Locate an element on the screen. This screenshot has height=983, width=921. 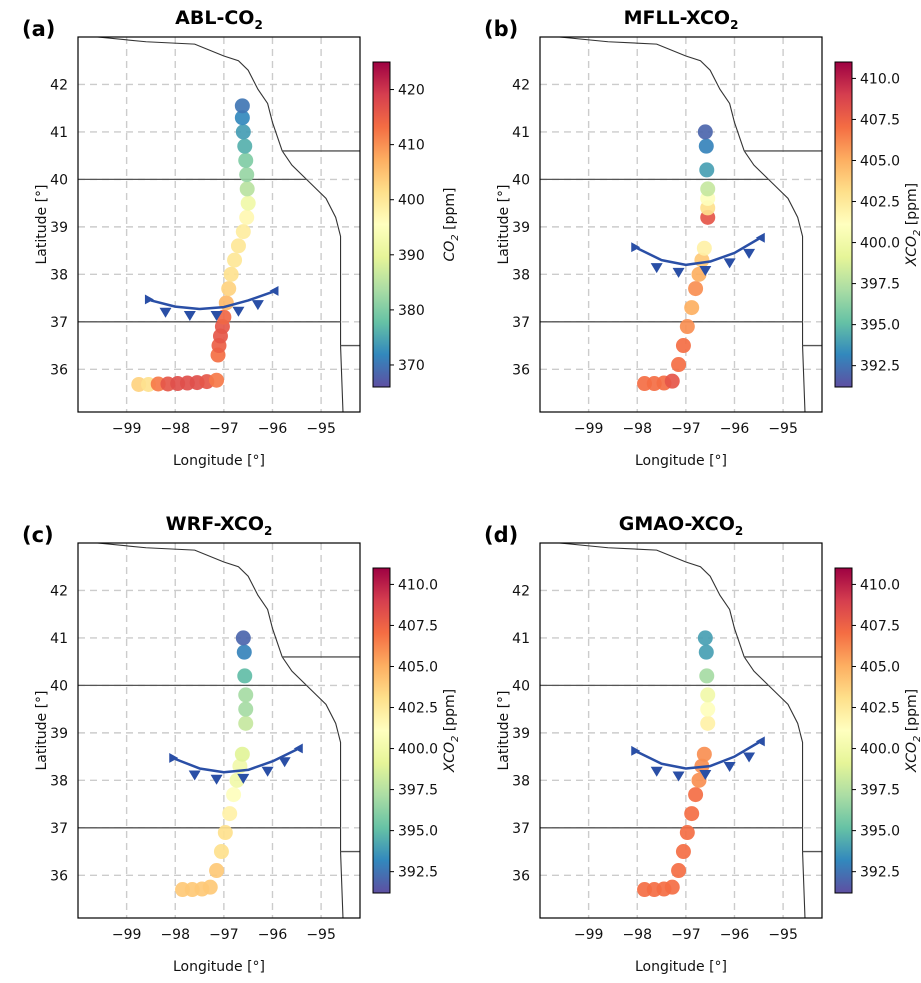
colorbar-tick-label: 390 is located at coordinates (411, 256).